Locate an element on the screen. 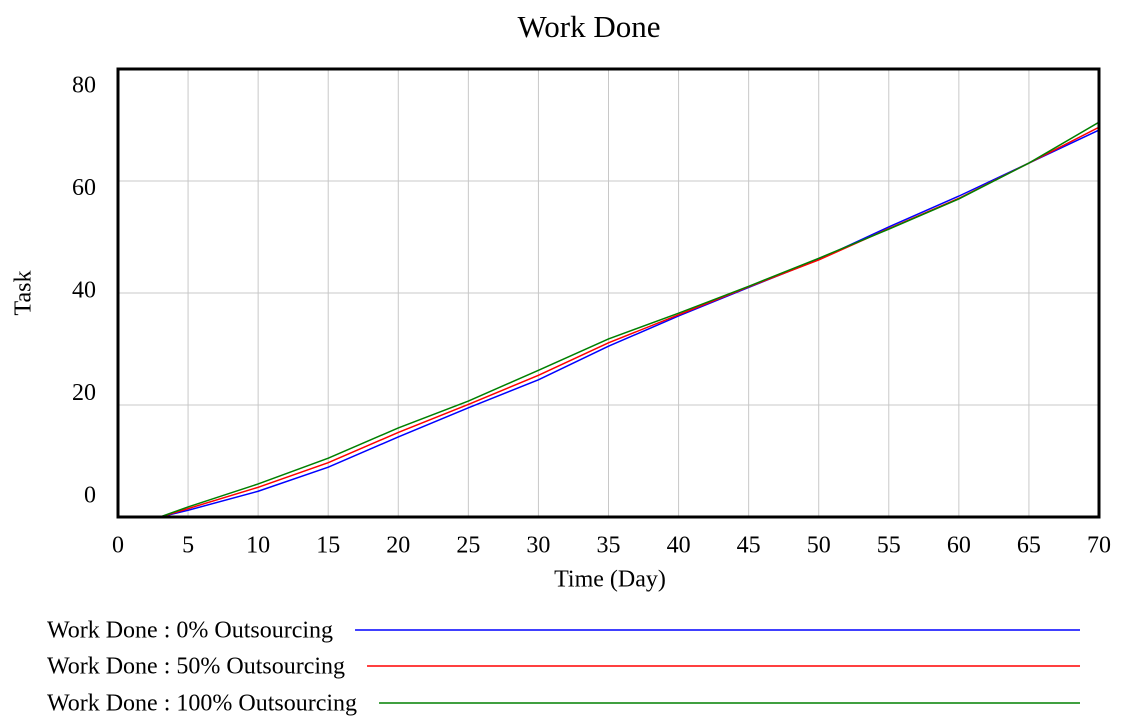 This screenshot has height=727, width=1122. y-tick-label: 0 is located at coordinates (90, 496).